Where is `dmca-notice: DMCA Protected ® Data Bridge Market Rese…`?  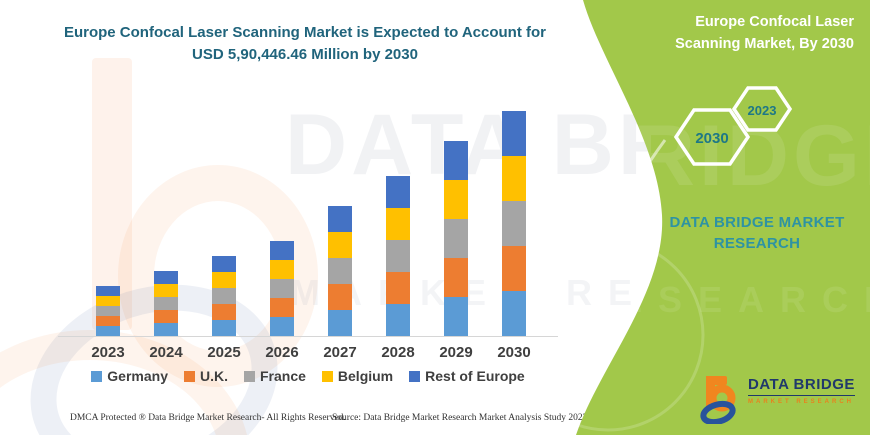 dmca-notice: DMCA Protected ® Data Bridge Market Rese… is located at coordinates (208, 418).